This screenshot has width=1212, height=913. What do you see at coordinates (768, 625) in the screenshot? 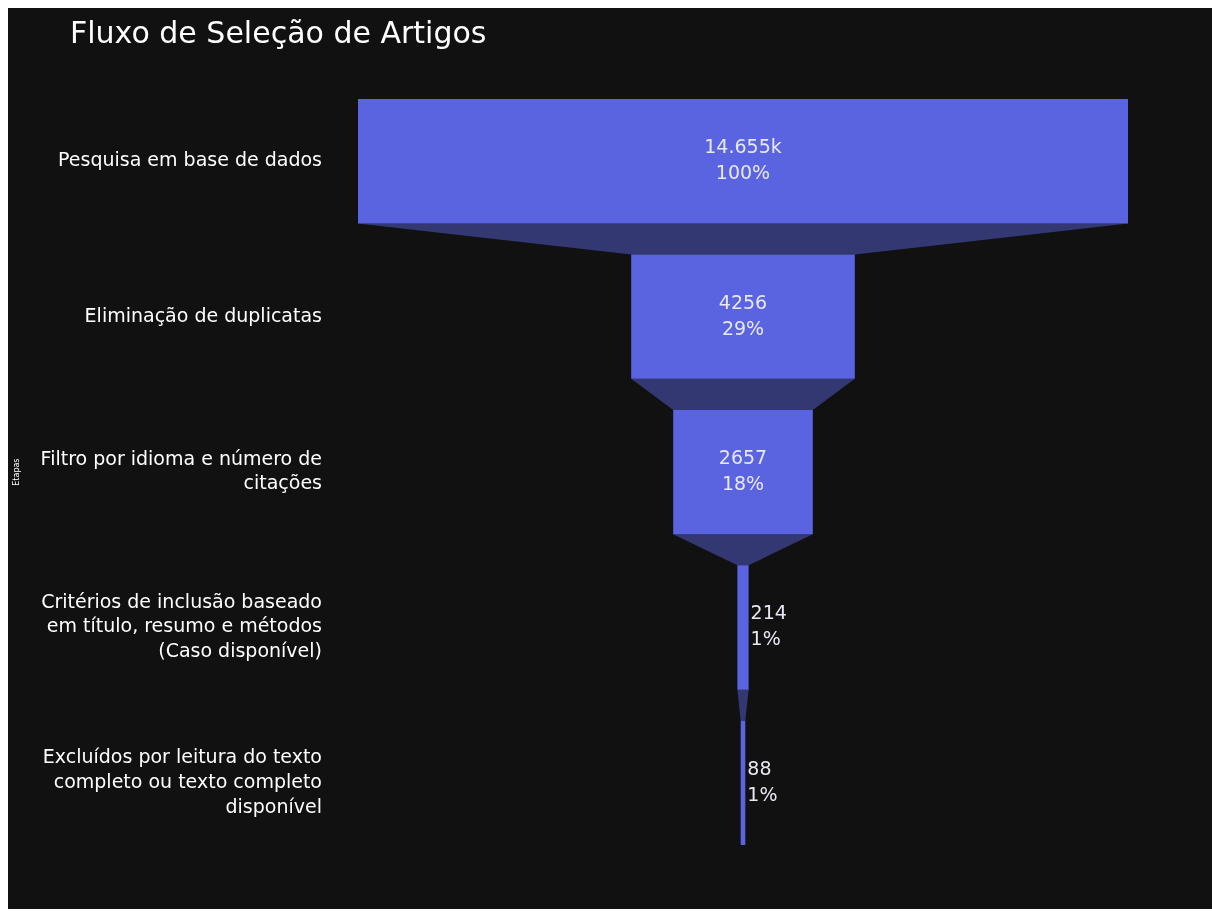
I see `data-label: 214 1%` at bounding box center [768, 625].